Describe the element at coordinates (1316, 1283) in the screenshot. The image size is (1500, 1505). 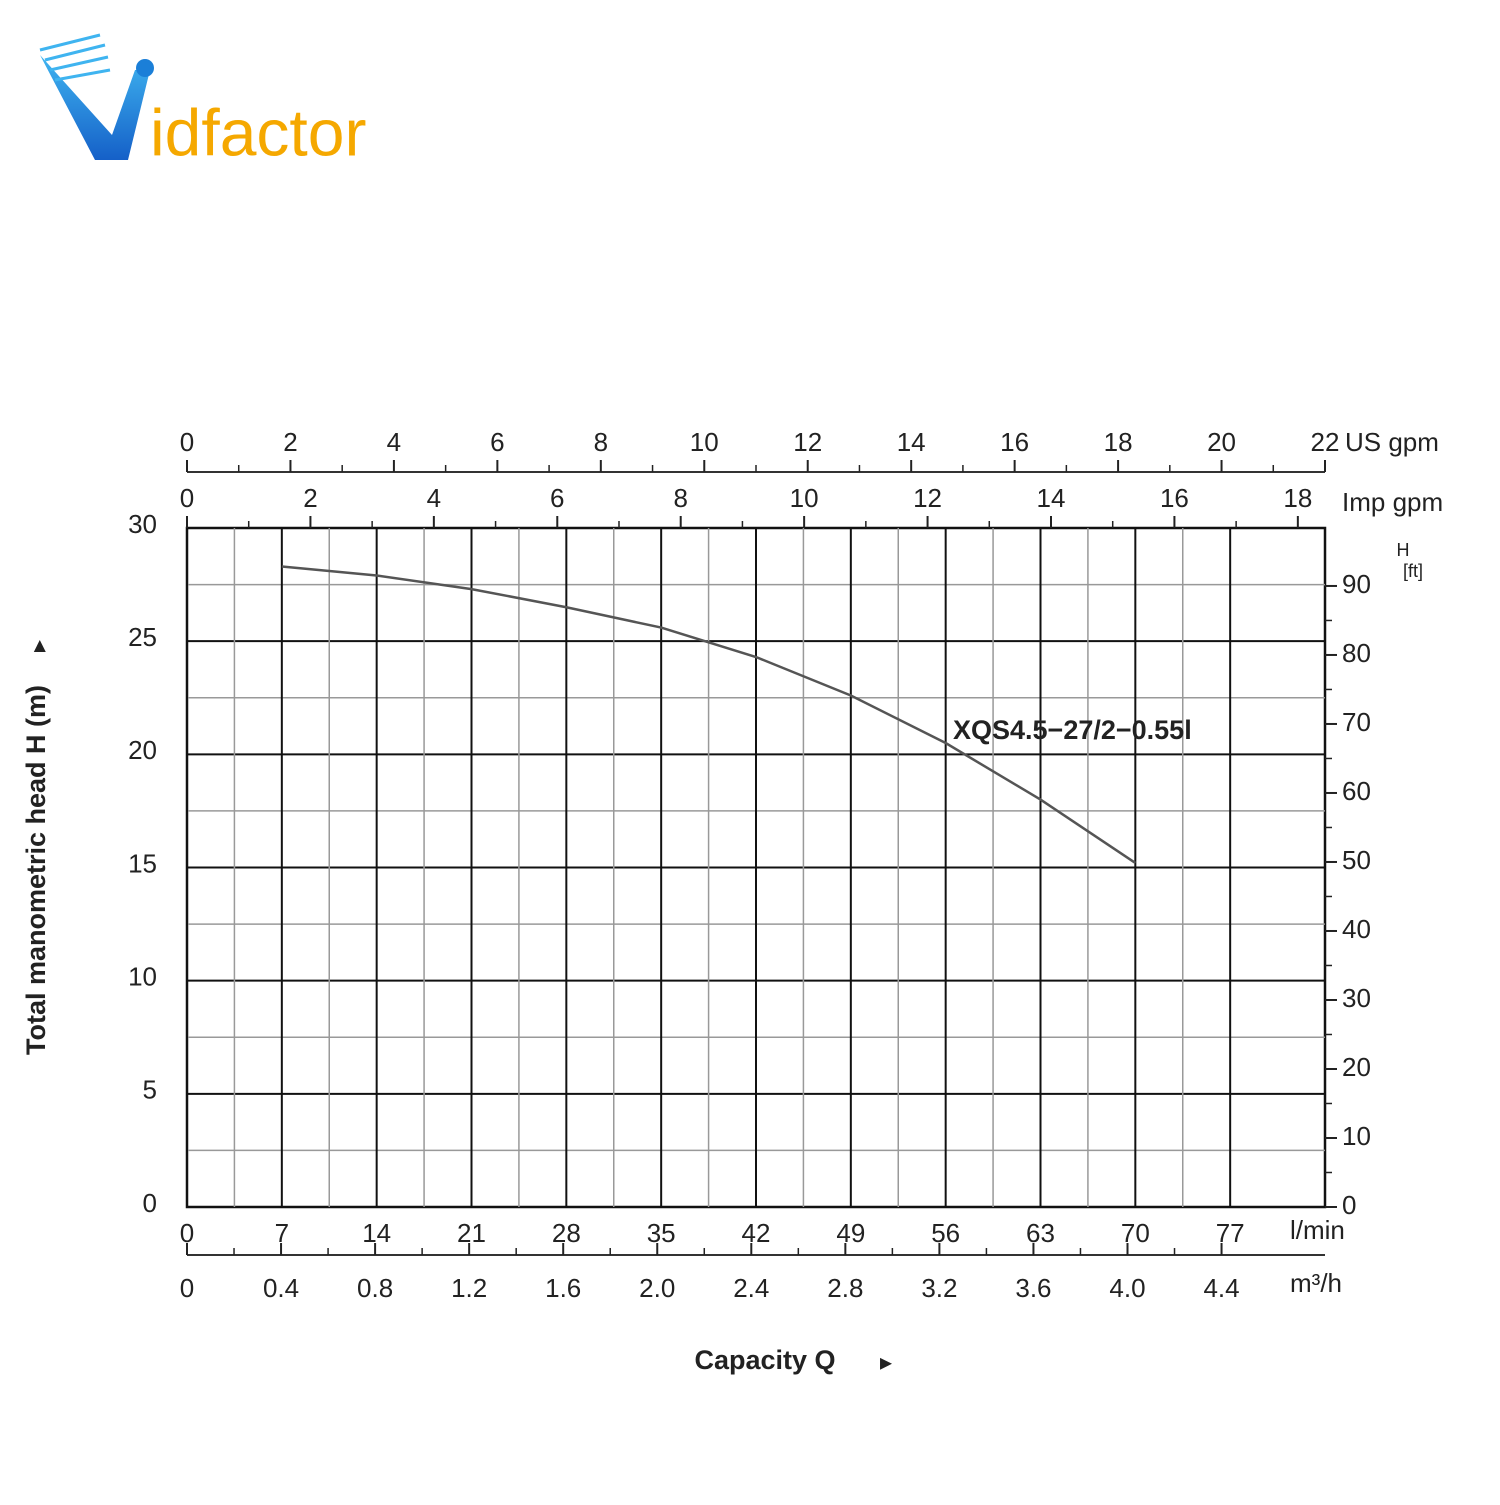
I see `axis-unit: m³/h` at that location.